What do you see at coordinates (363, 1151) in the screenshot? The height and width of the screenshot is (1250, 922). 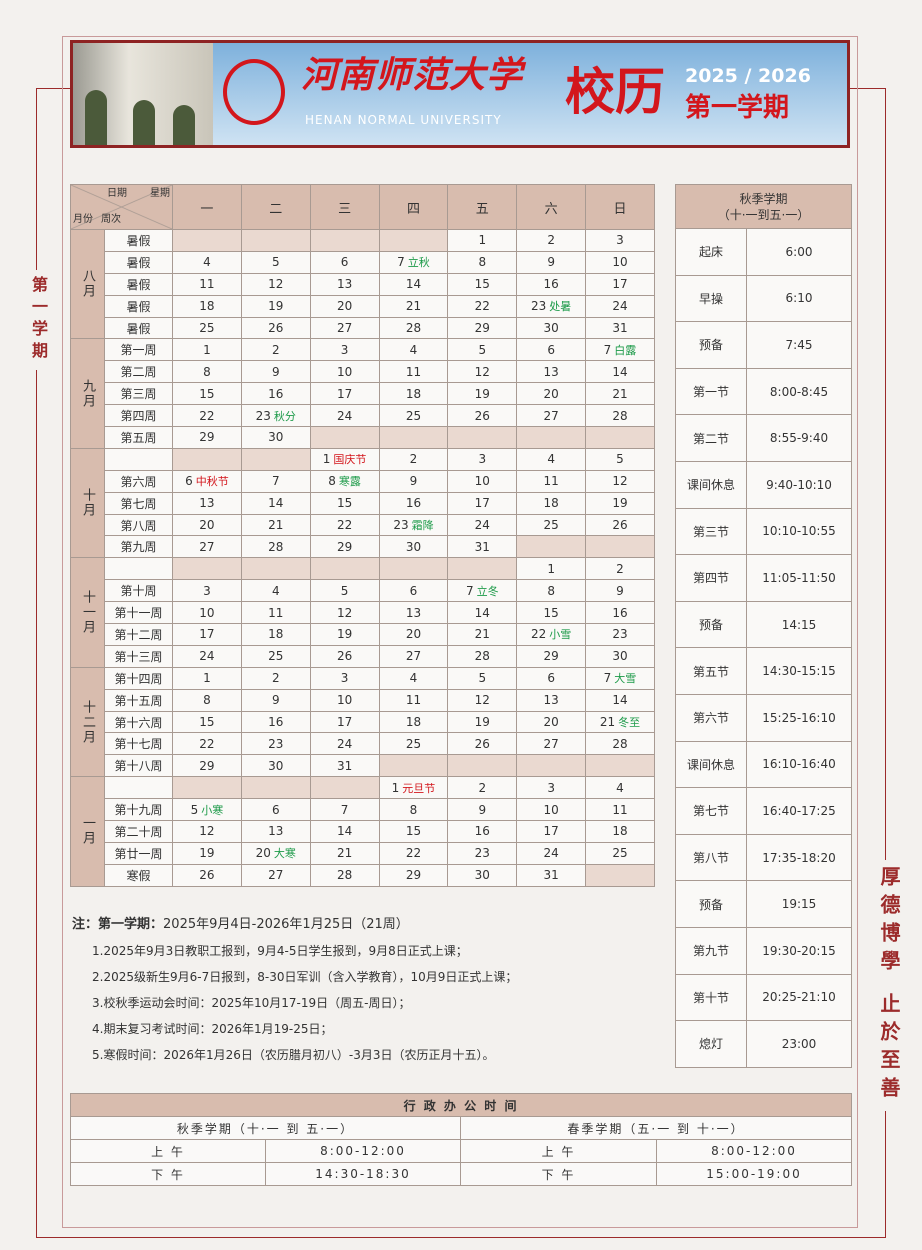 I see `autumn-hours: 8:00-12:00` at bounding box center [363, 1151].